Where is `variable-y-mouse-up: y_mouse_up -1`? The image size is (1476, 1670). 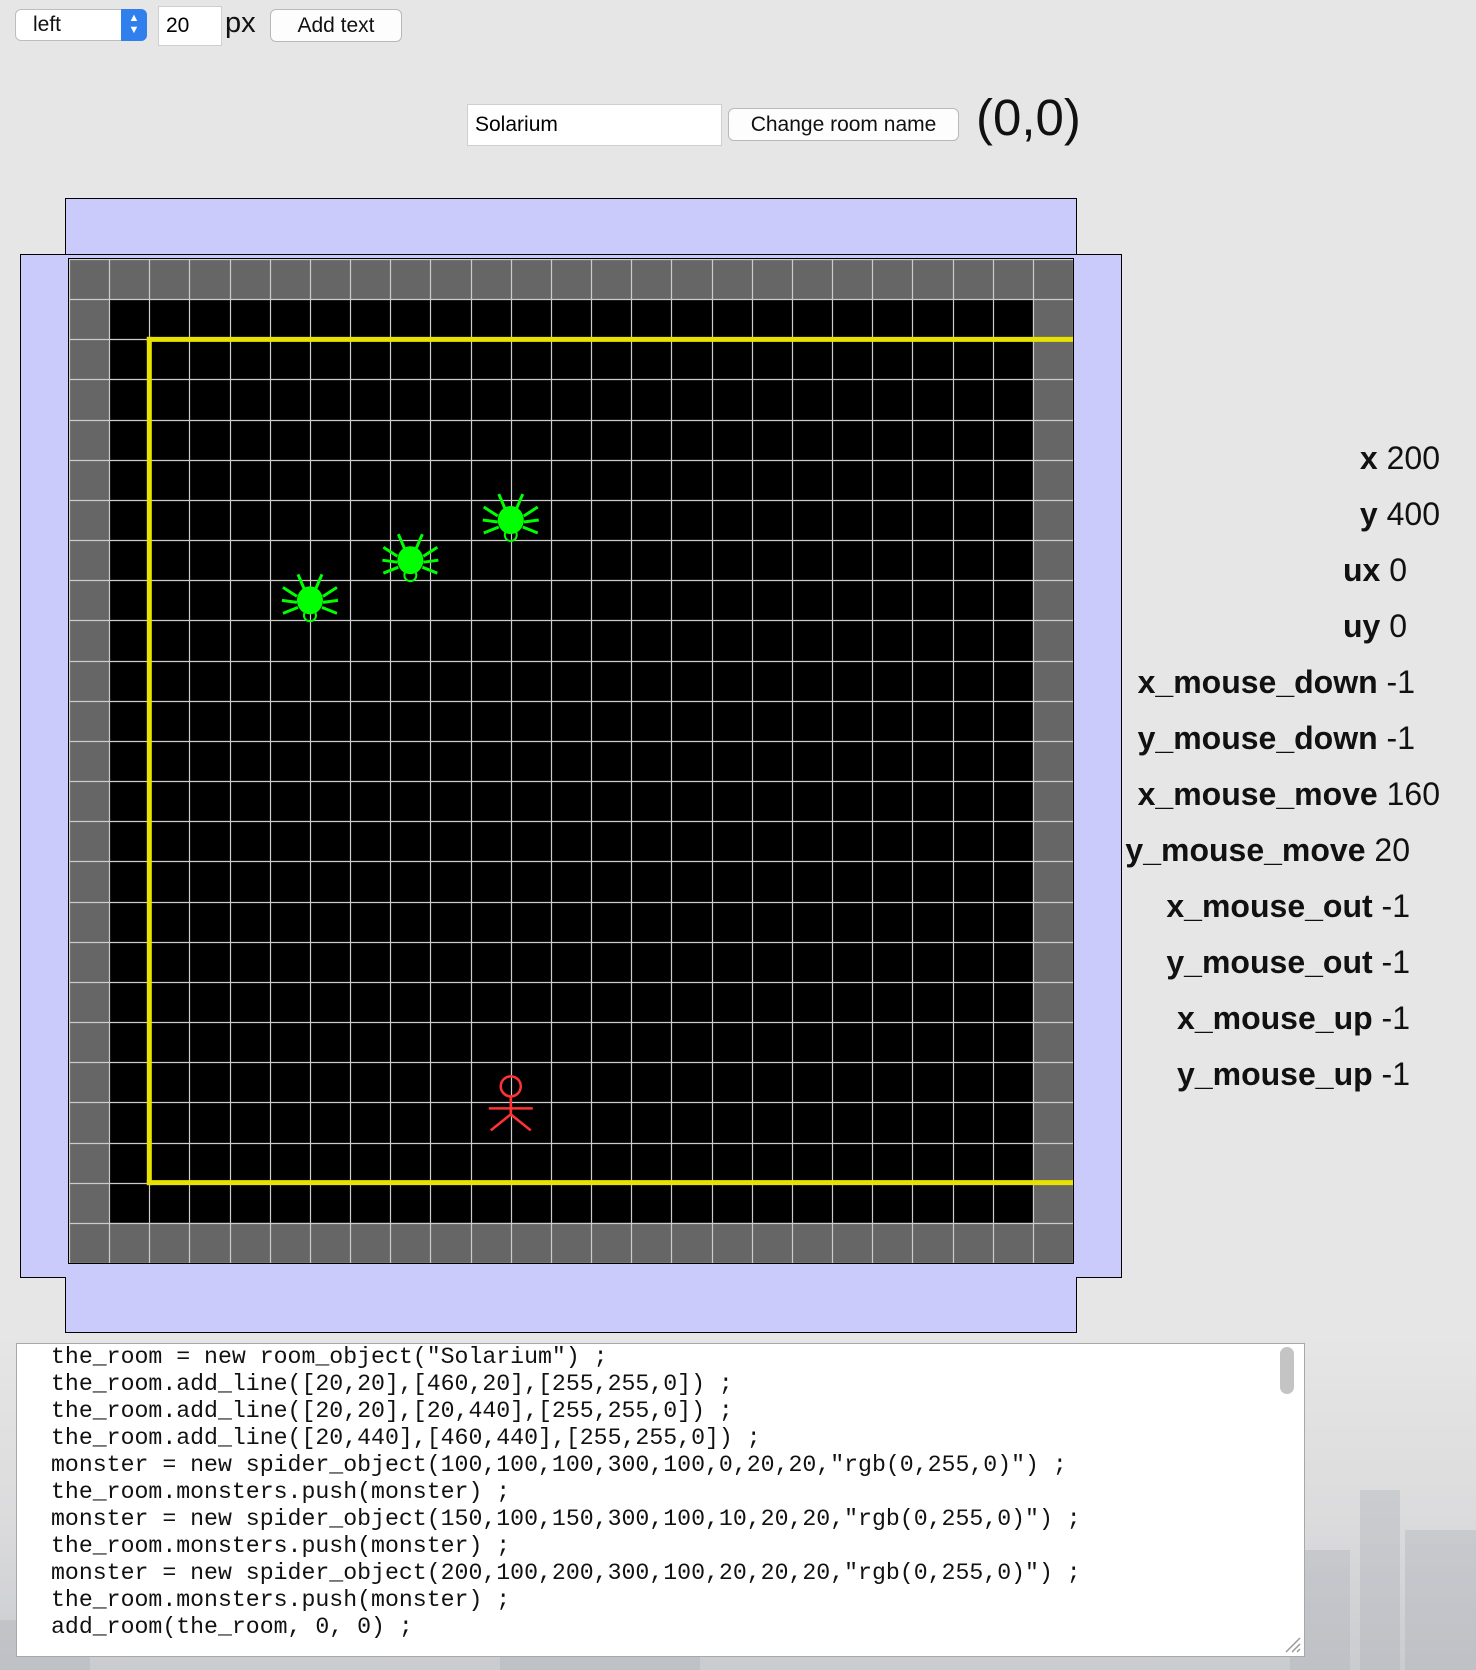 variable-y-mouse-up: y_mouse_up -1 is located at coordinates (1293, 1076).